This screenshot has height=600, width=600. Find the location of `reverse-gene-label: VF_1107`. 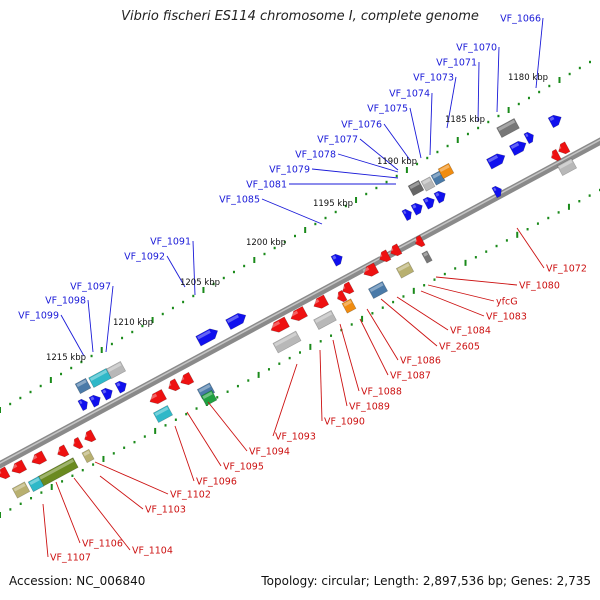

reverse-gene-label: VF_1107 is located at coordinates (70, 558).